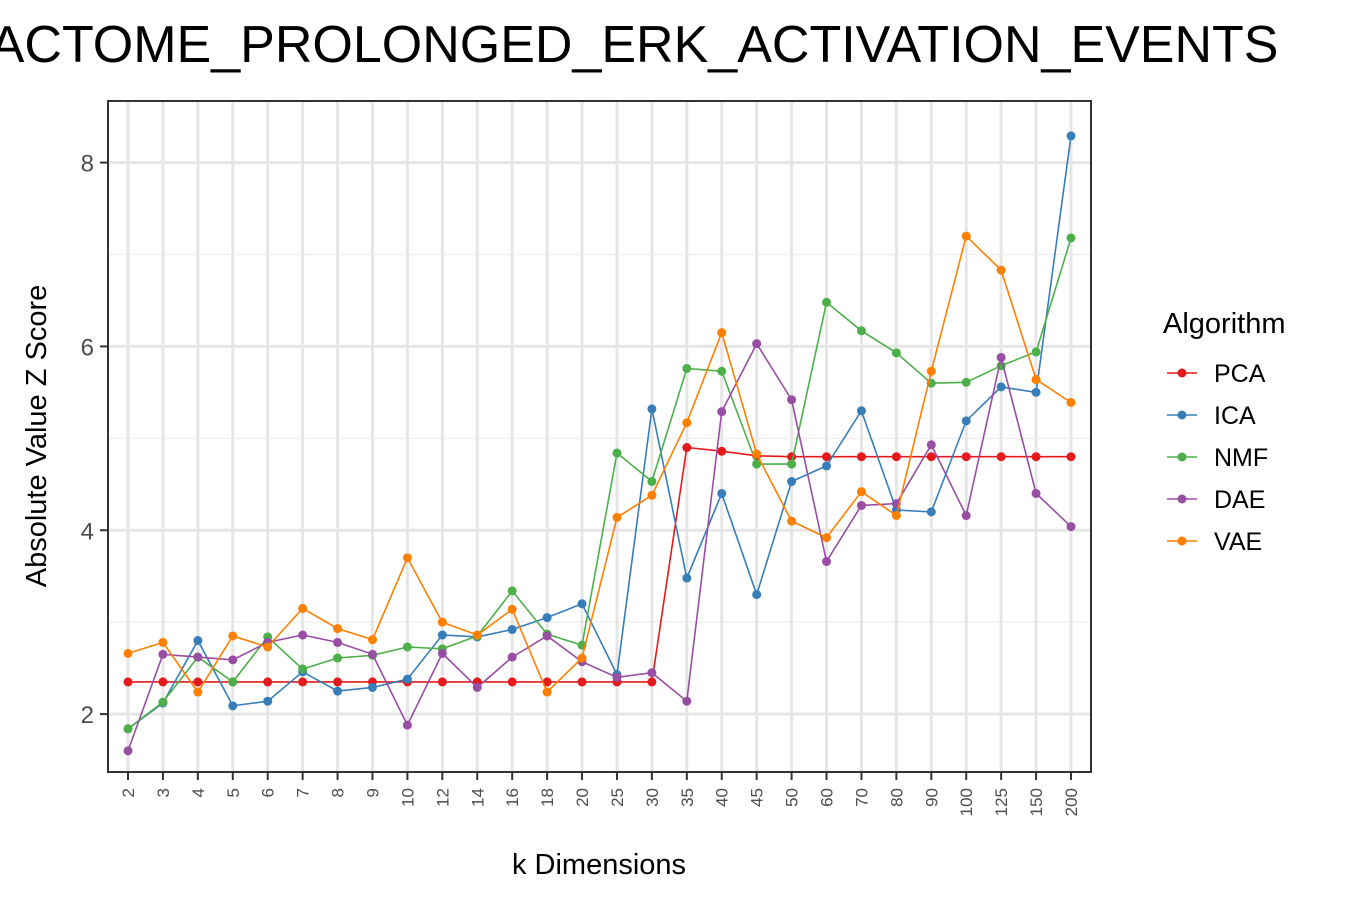 The width and height of the screenshot is (1350, 900). Describe the element at coordinates (268, 792) in the screenshot. I see `x-tick-label: 6` at that location.